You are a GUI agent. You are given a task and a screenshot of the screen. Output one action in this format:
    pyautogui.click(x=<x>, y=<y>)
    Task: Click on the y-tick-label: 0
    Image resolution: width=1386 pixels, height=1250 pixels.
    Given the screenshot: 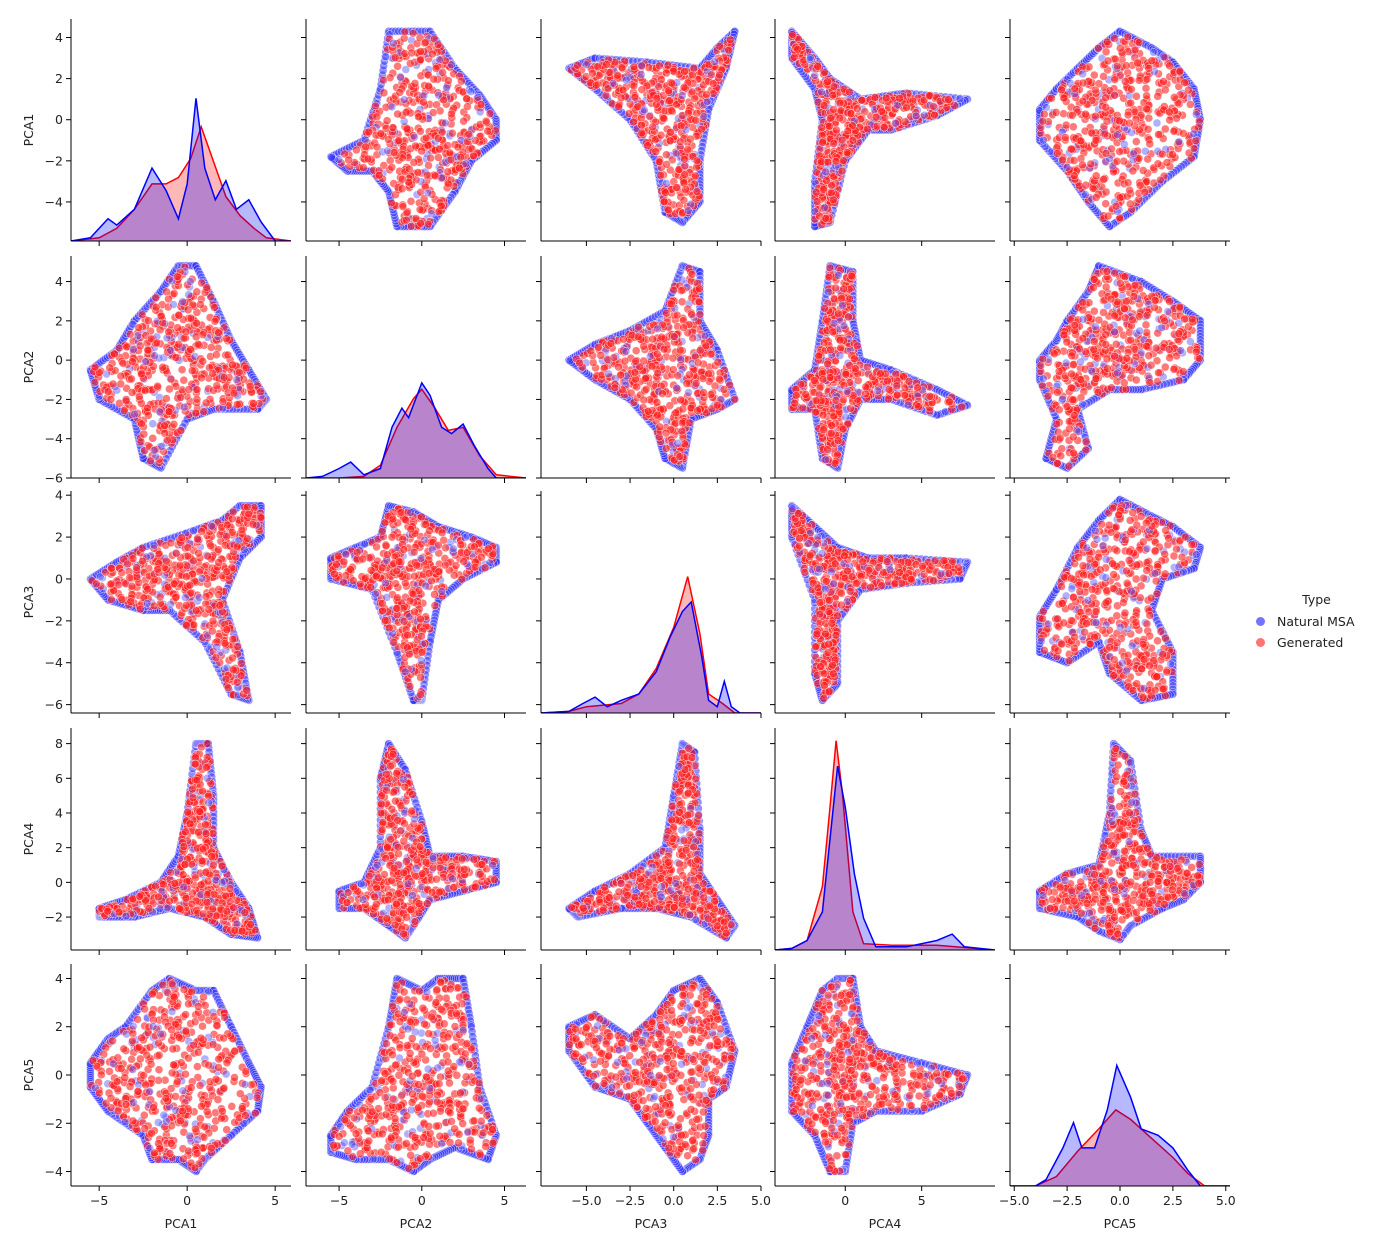 What is the action you would take?
    pyautogui.click(x=59, y=360)
    